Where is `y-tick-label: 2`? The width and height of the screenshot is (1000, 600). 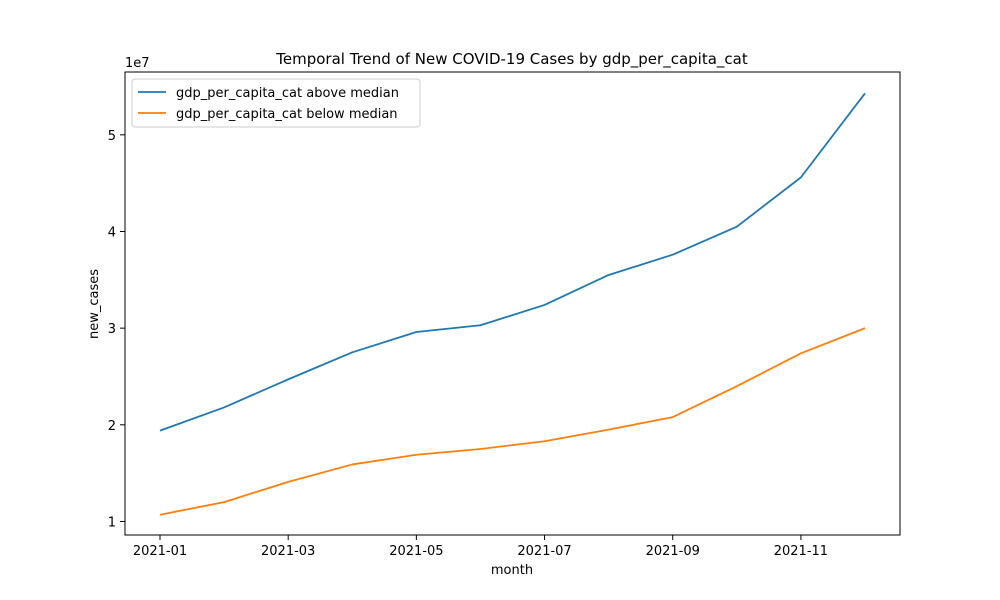 y-tick-label: 2 is located at coordinates (112, 426).